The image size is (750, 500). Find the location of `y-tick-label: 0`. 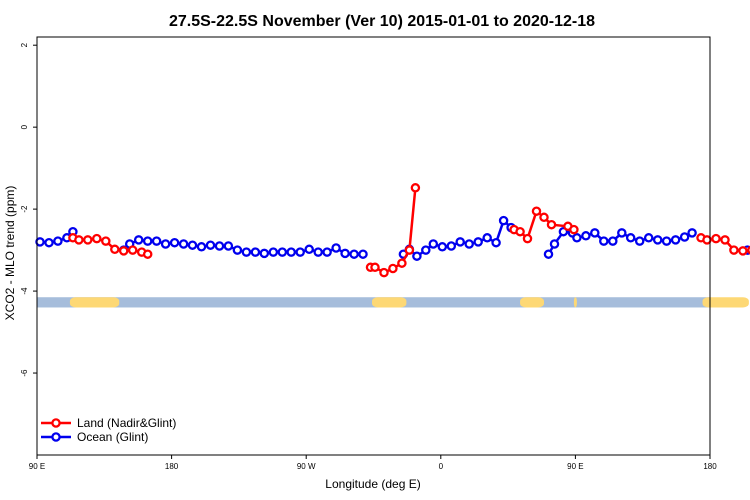

y-tick-label: 0 is located at coordinates (24, 126).